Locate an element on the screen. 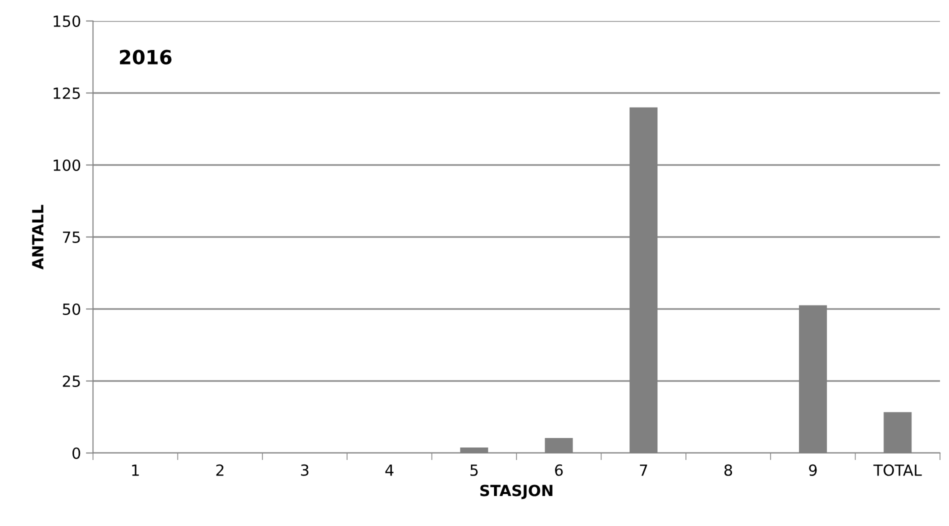  x-tick-label: 4 is located at coordinates (389, 470).